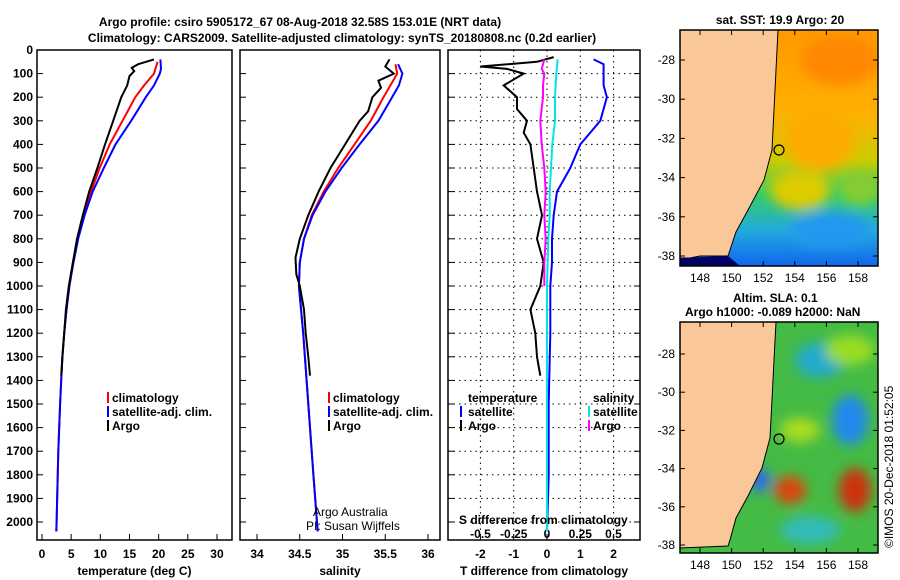 Image resolution: width=900 pixels, height=580 pixels. What do you see at coordinates (217, 554) in the screenshot?
I see `x-tick-label: 30` at bounding box center [217, 554].